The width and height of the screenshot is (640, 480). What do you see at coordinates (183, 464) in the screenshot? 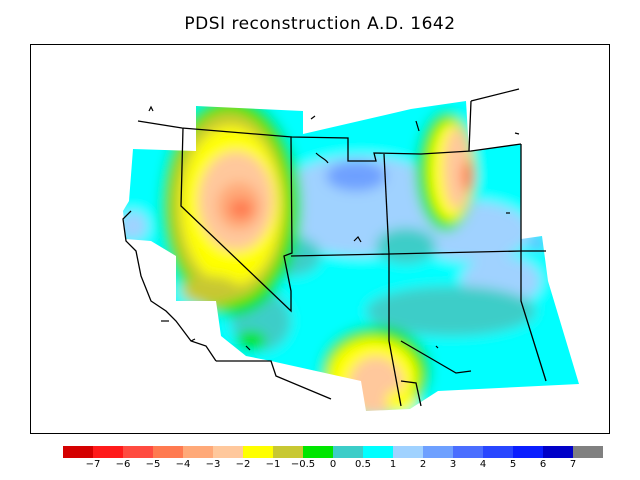
I see `legend-tick-label: −4` at bounding box center [183, 464].